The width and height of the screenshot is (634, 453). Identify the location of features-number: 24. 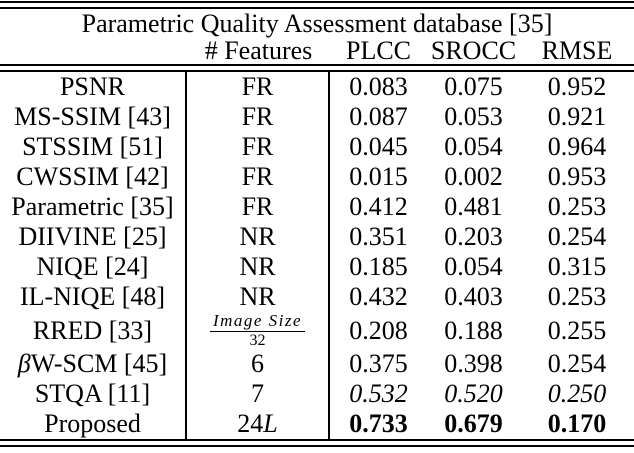
(250, 423).